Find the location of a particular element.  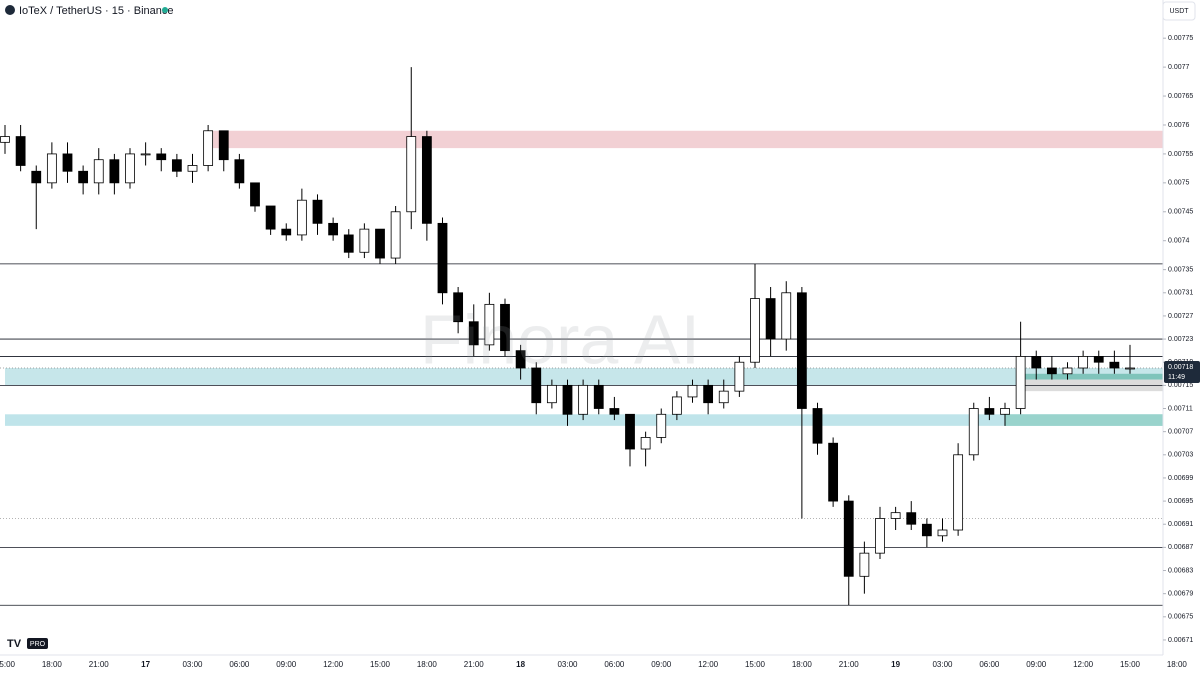

y-tick-label: 0.00679 is located at coordinates (1180, 594).